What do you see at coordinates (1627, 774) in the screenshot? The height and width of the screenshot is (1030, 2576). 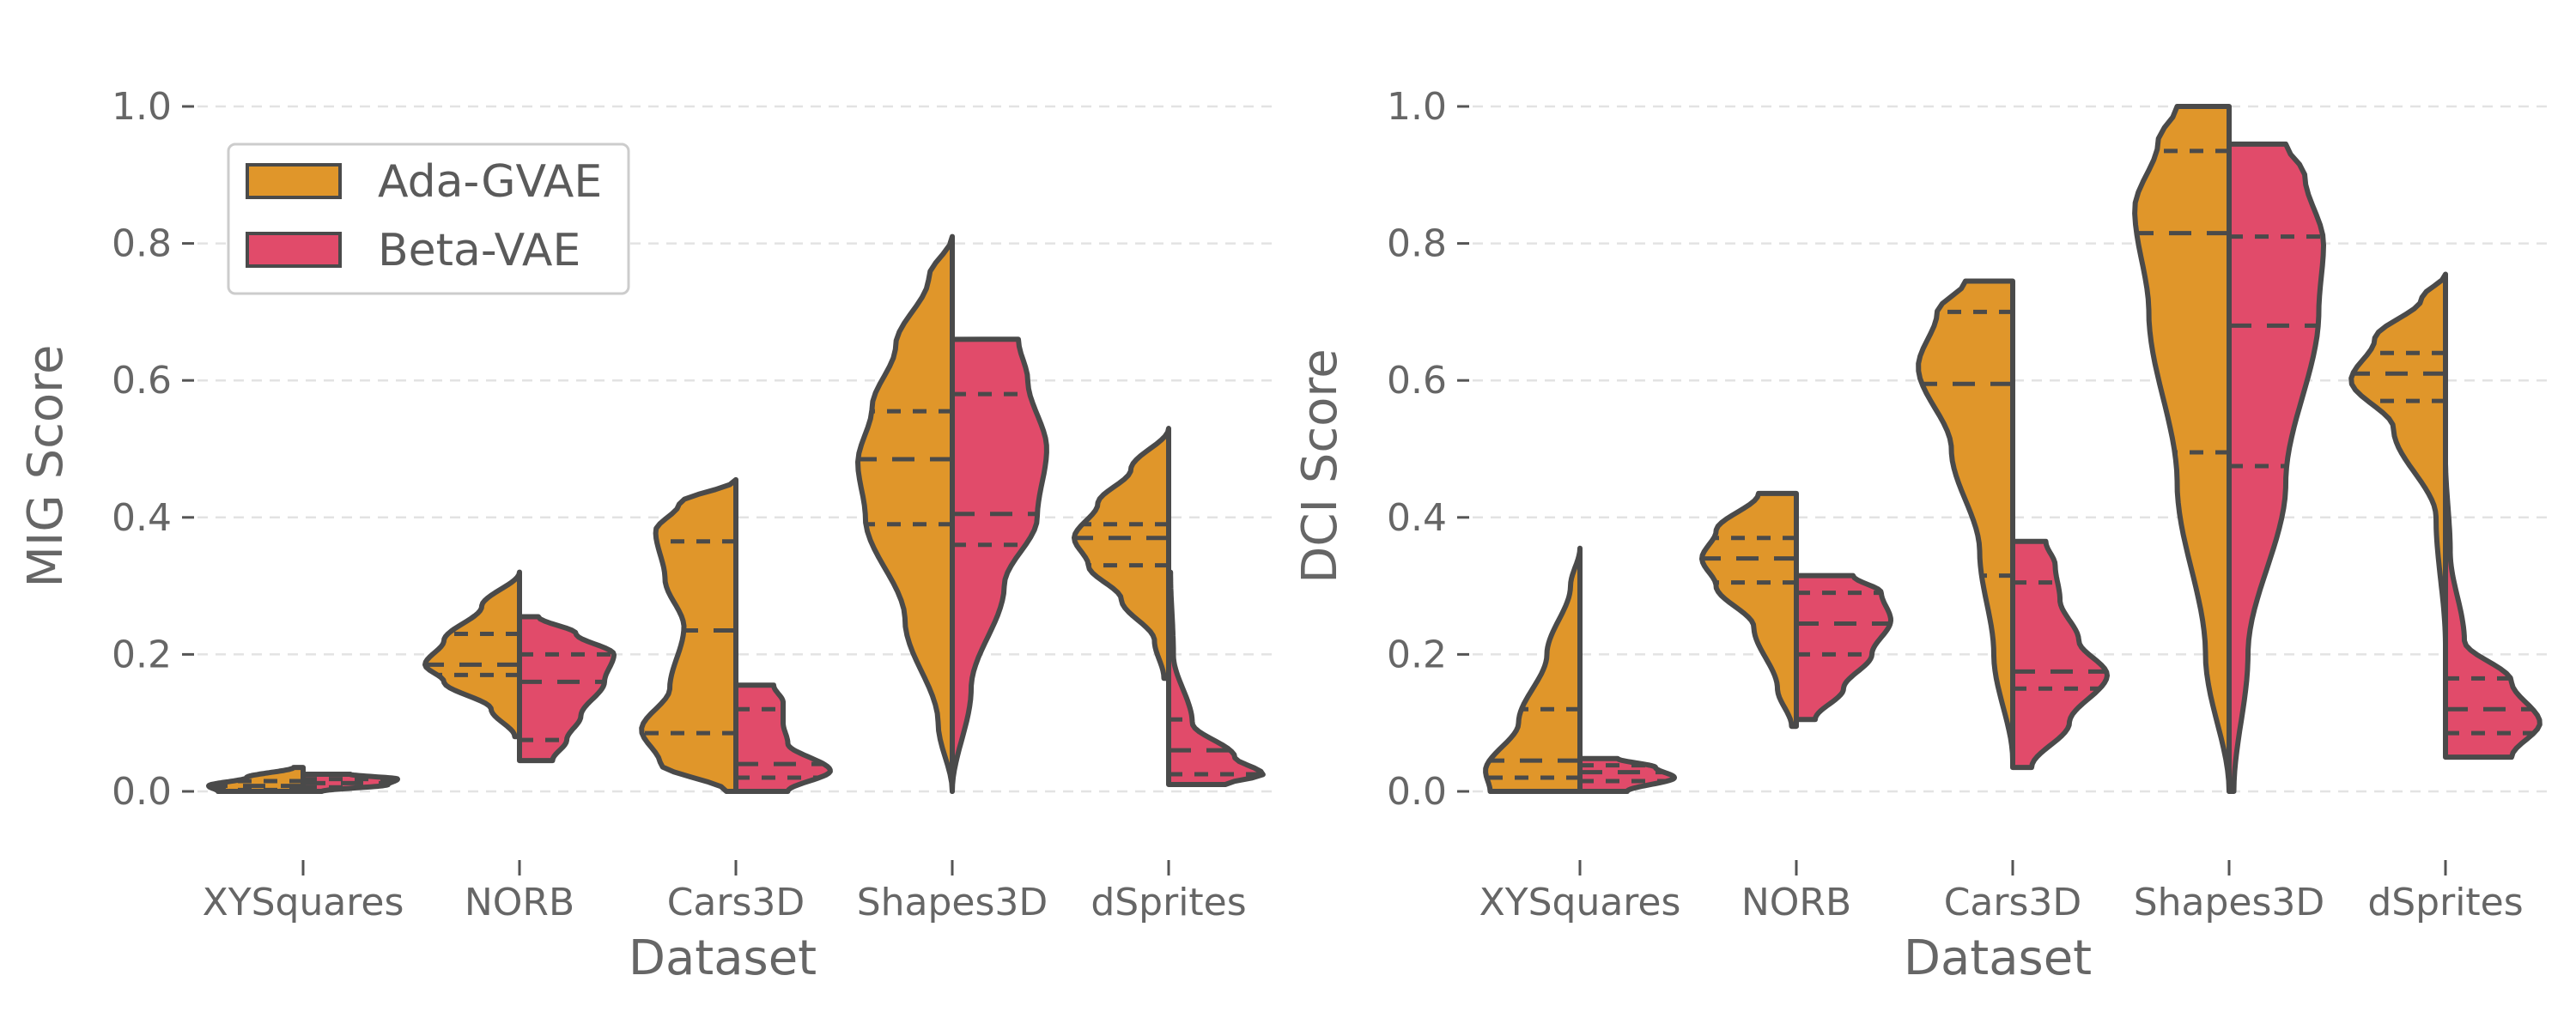 I see `violin-beta-vae-xysquares` at bounding box center [1627, 774].